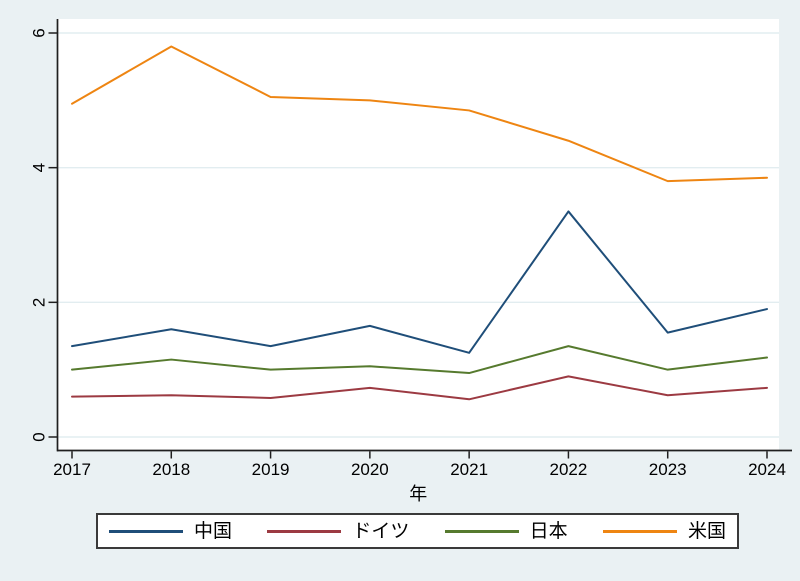 This screenshot has height=581, width=800. Describe the element at coordinates (381, 531) in the screenshot. I see `legend-label-ドイツ: ドイツ` at that location.